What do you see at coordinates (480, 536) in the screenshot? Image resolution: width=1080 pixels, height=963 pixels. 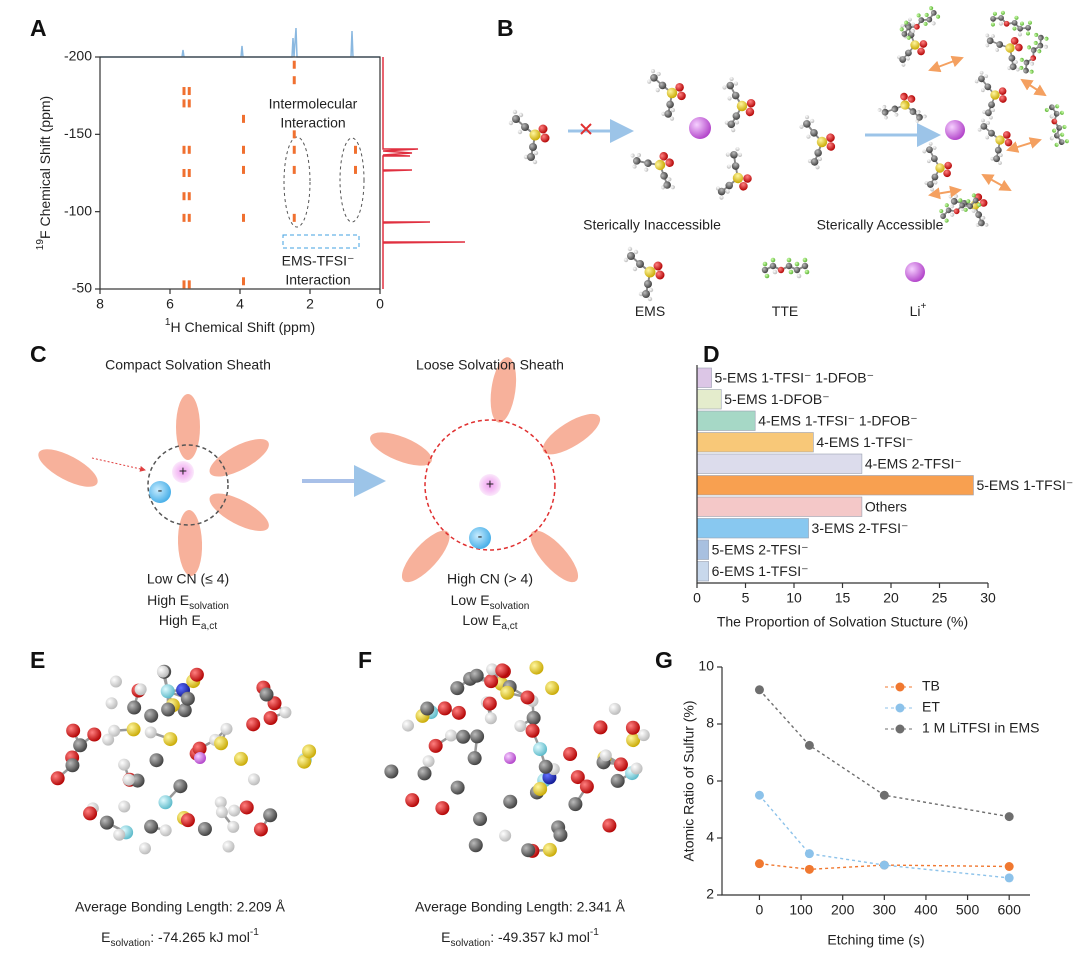 I see `charge: -` at bounding box center [480, 536].